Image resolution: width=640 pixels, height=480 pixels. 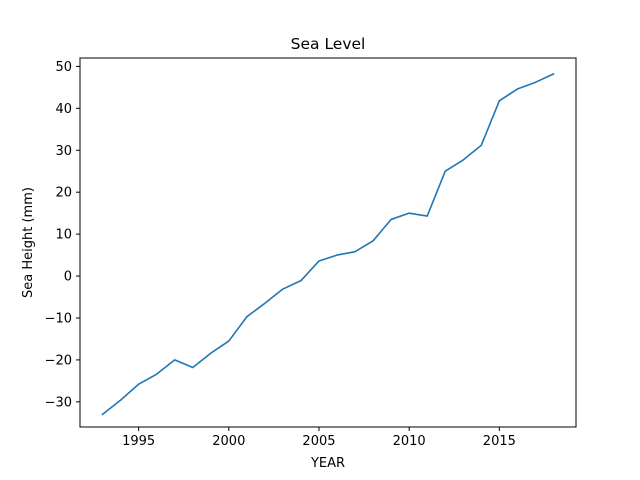 What do you see at coordinates (58, 360) in the screenshot?
I see `y-tick-label: −20` at bounding box center [58, 360].